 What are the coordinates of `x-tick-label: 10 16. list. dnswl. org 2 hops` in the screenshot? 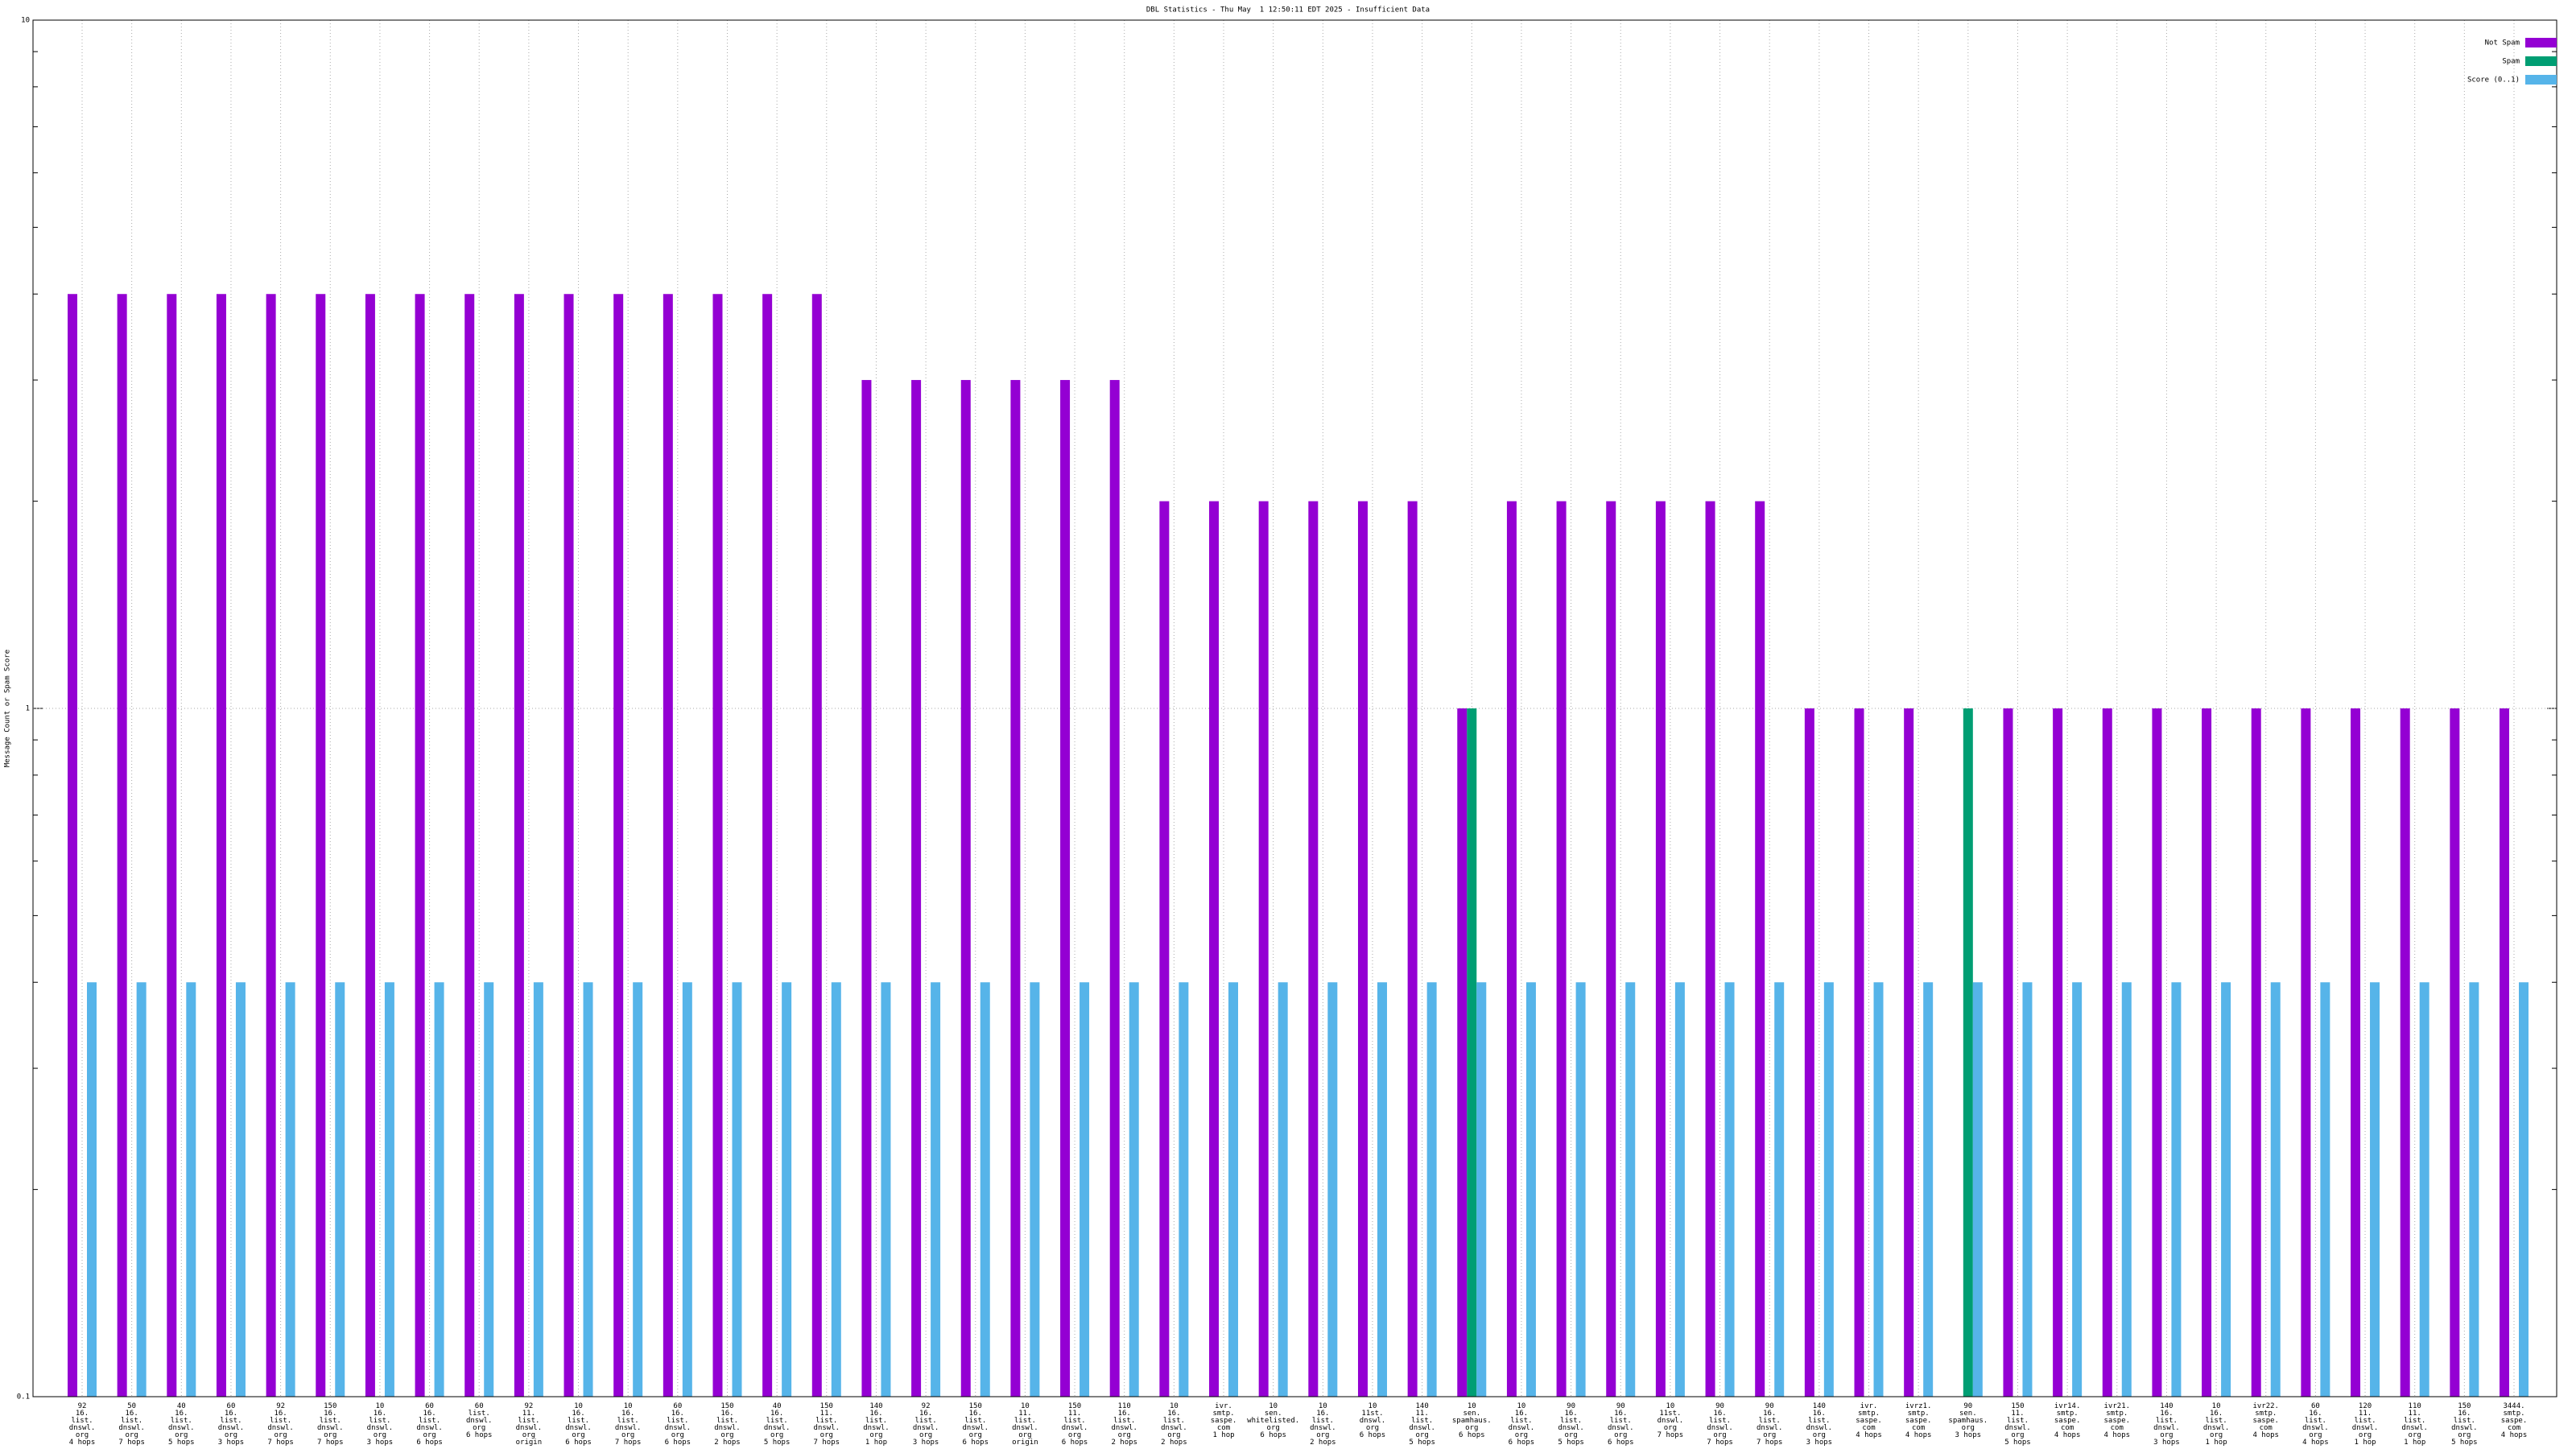 It's located at (1323, 1424).